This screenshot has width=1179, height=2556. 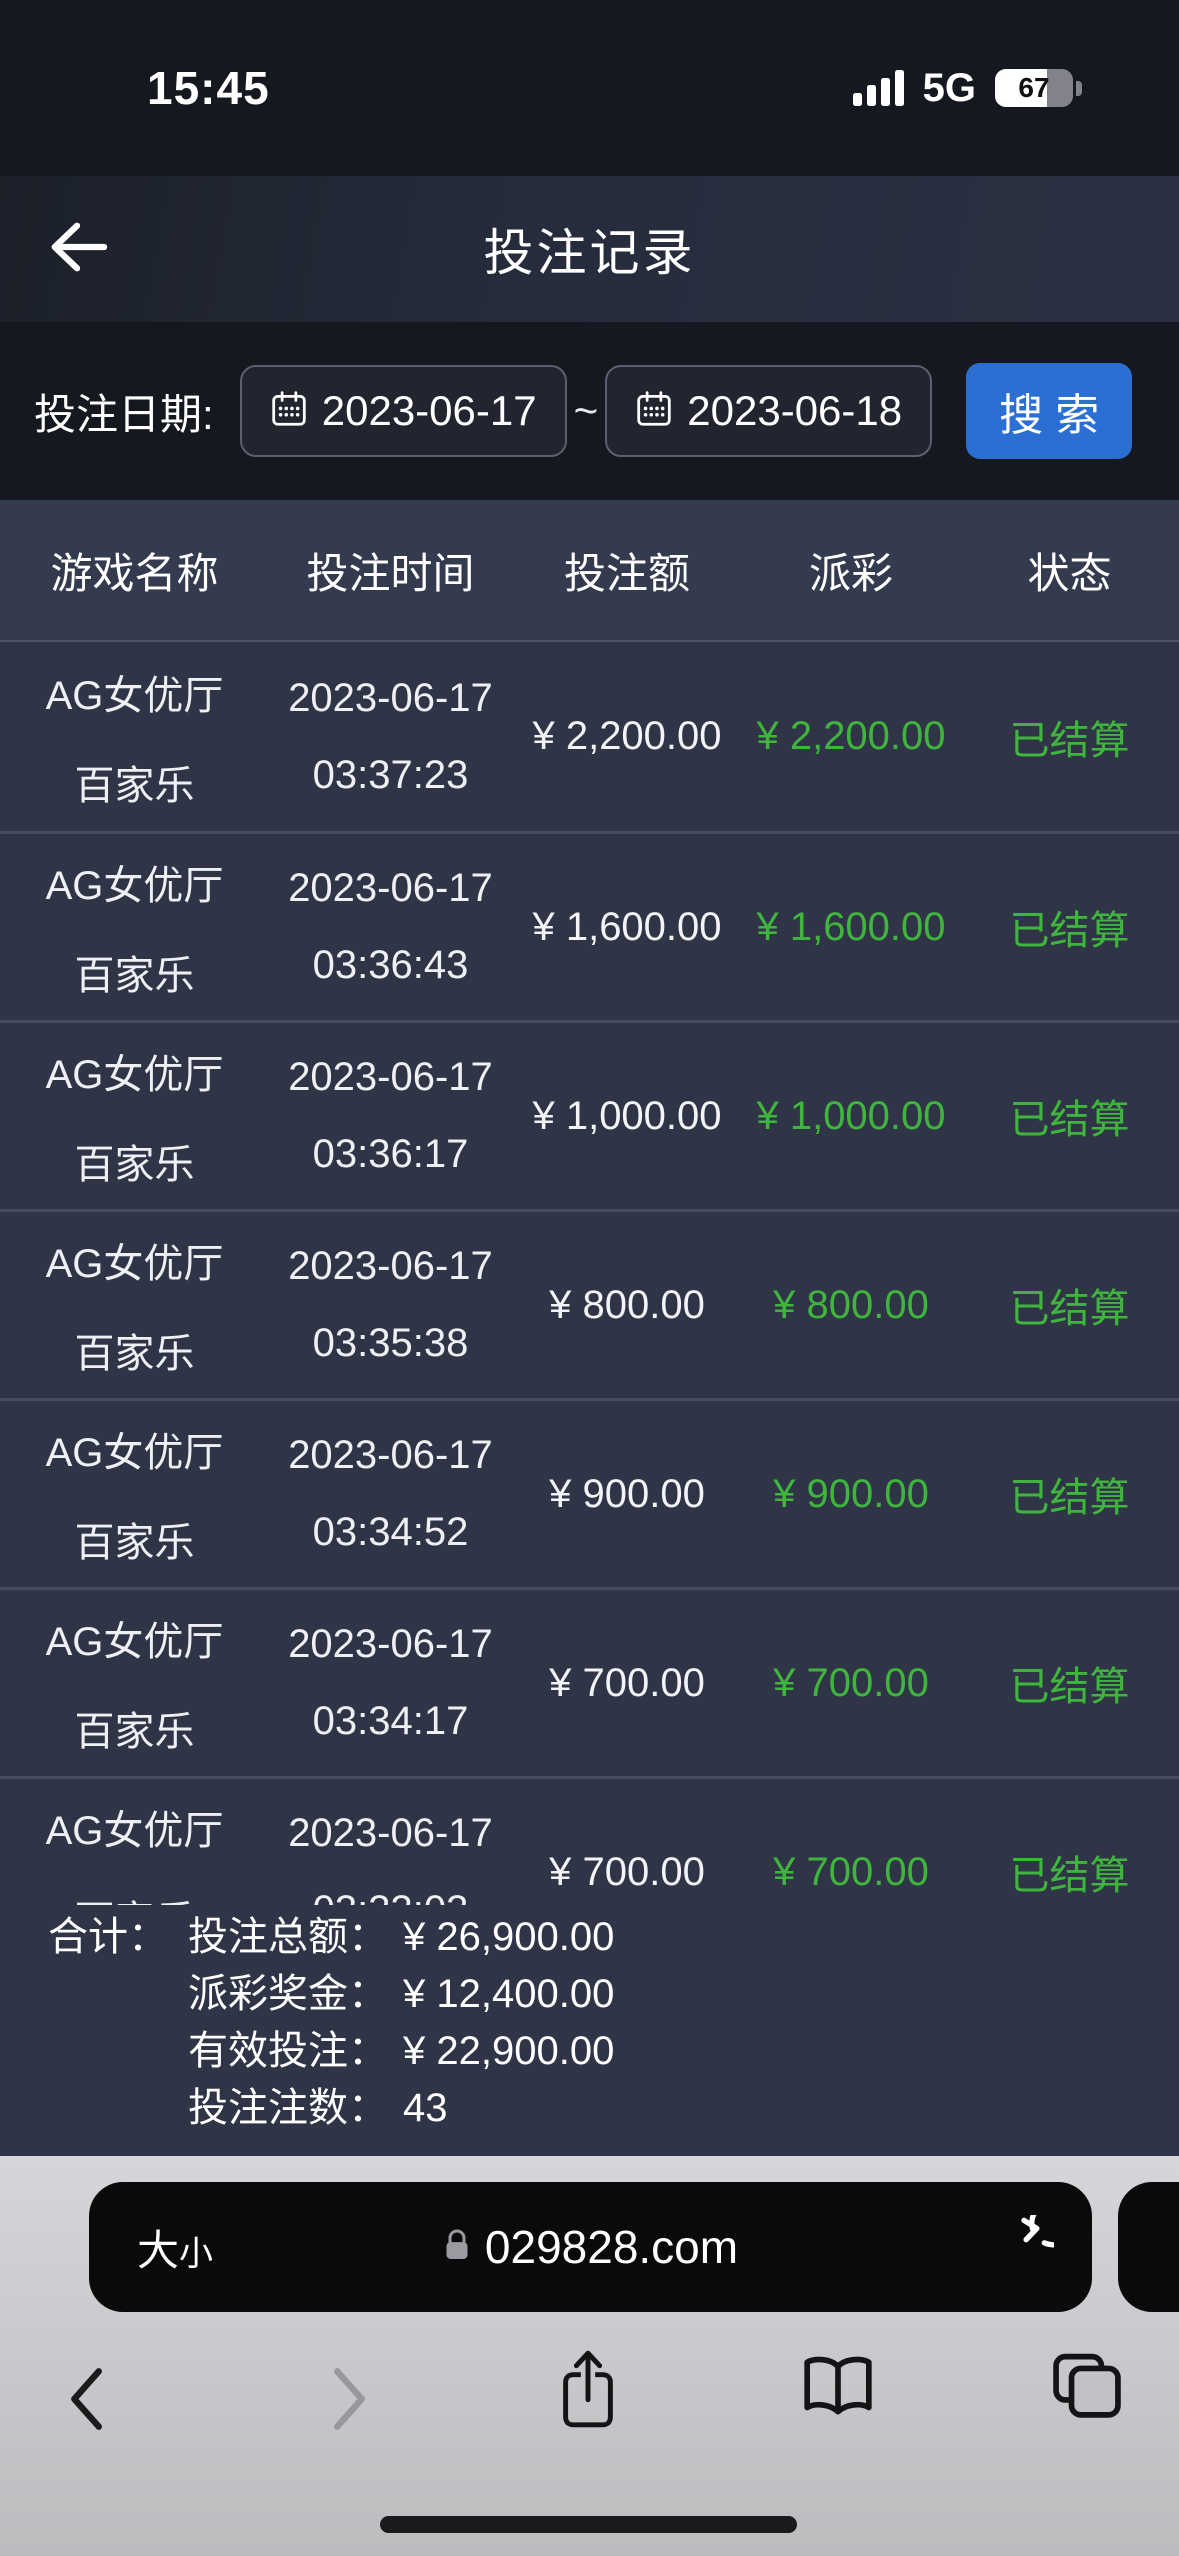 I want to click on bookmarks-button, so click(x=838, y=2390).